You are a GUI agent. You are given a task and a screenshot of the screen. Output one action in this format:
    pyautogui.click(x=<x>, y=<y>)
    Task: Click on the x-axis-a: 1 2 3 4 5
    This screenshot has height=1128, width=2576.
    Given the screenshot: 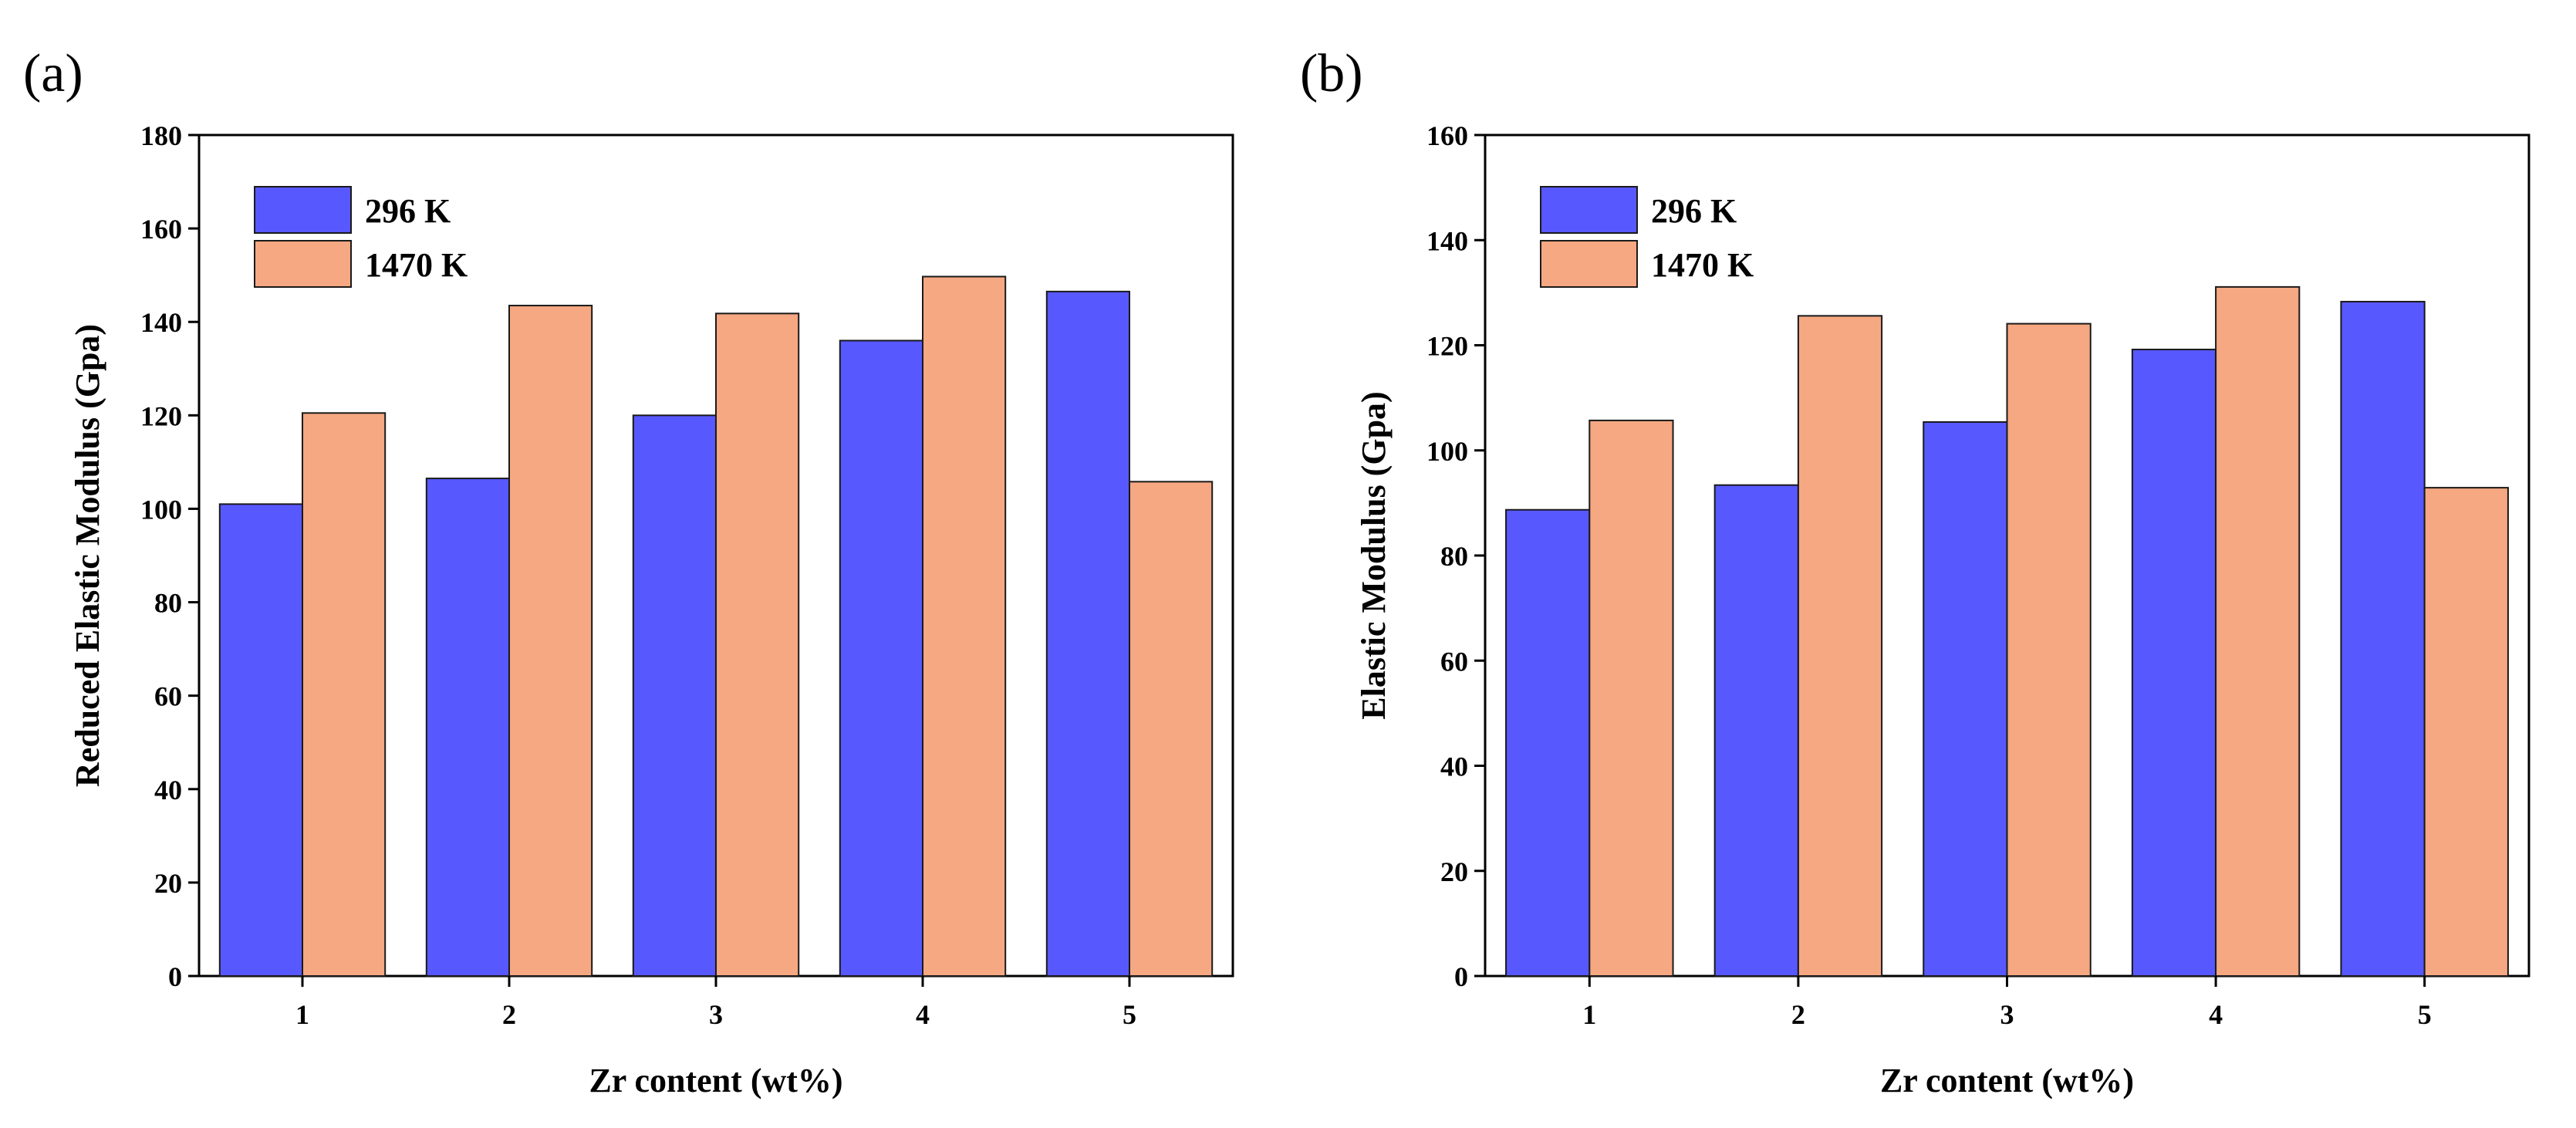 What is the action you would take?
    pyautogui.click(x=716, y=1003)
    